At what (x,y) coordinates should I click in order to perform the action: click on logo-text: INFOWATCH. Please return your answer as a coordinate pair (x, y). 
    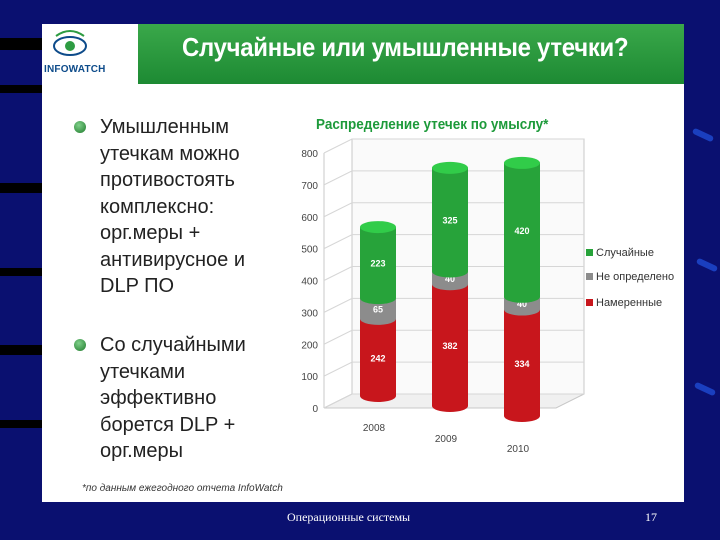
    Looking at the image, I should click on (75, 69).